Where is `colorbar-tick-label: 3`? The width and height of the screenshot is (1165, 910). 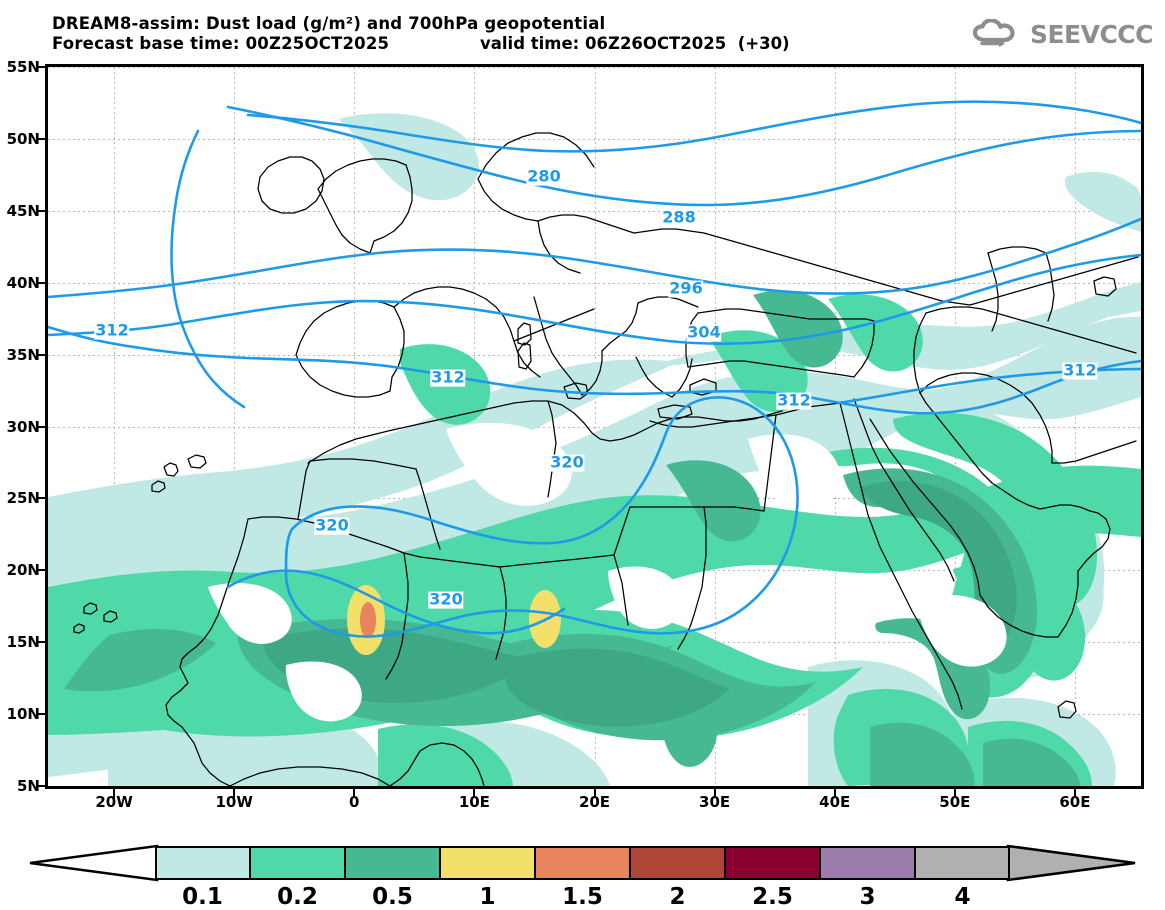 colorbar-tick-label: 3 is located at coordinates (867, 897).